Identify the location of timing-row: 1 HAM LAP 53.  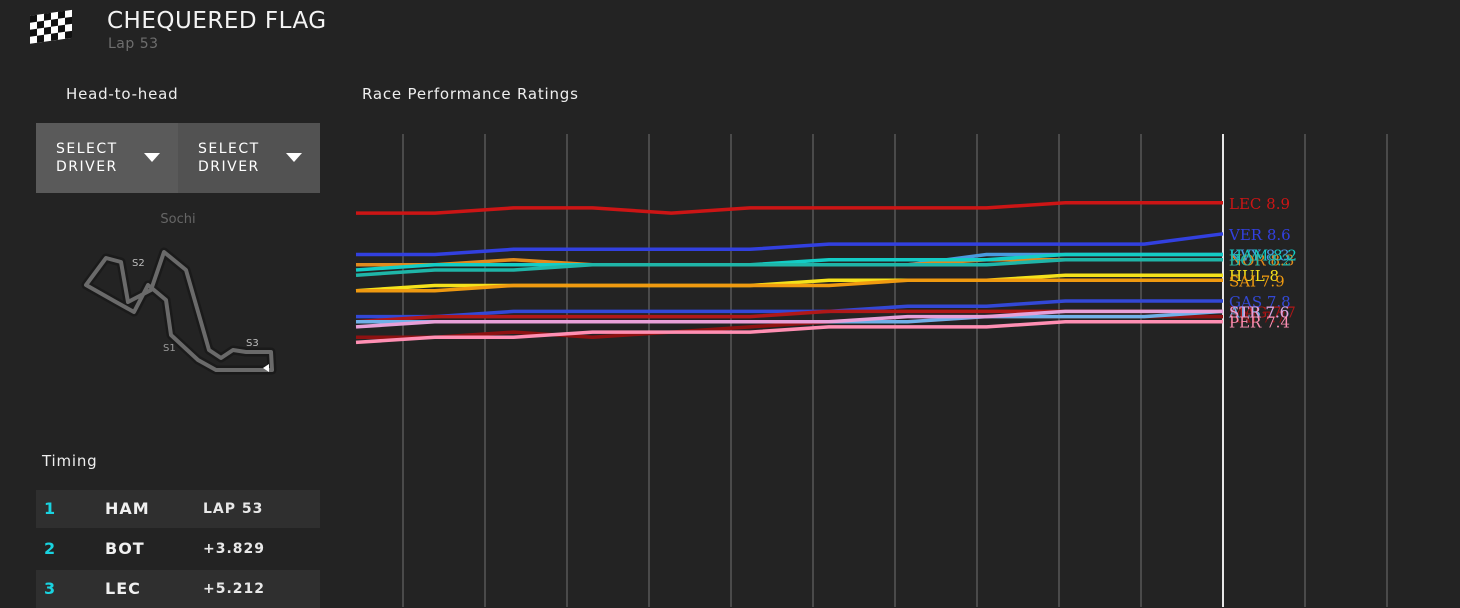
(178, 509).